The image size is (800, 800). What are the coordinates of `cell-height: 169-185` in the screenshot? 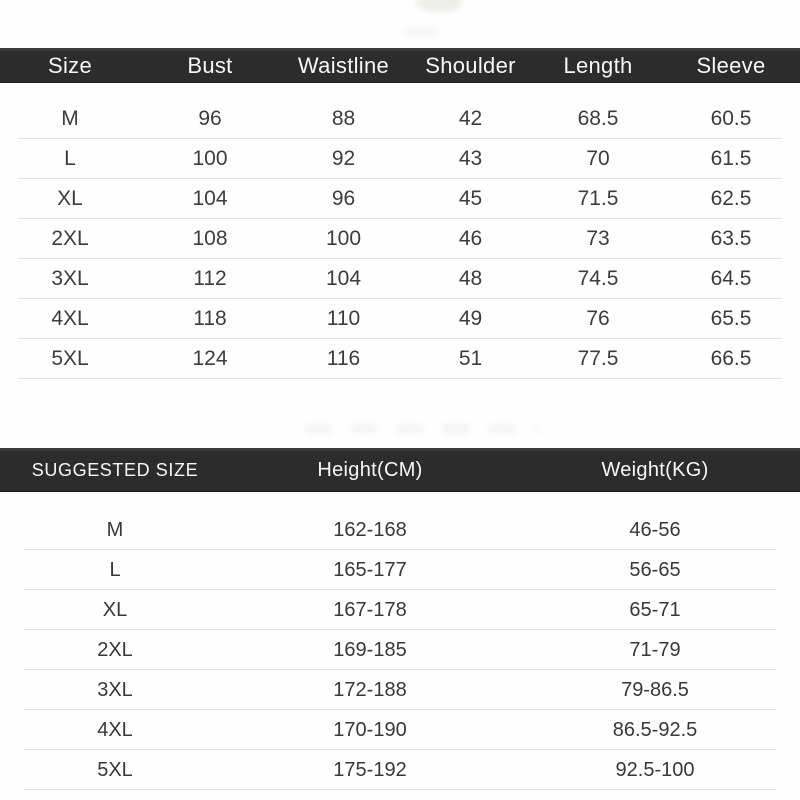 It's located at (370, 649).